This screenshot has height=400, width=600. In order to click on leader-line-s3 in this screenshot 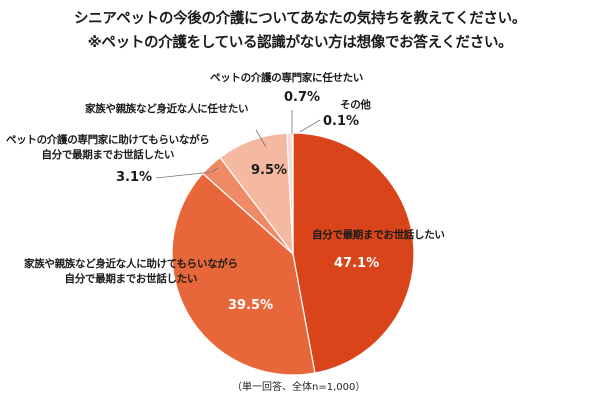, I will do `click(187, 173)`.